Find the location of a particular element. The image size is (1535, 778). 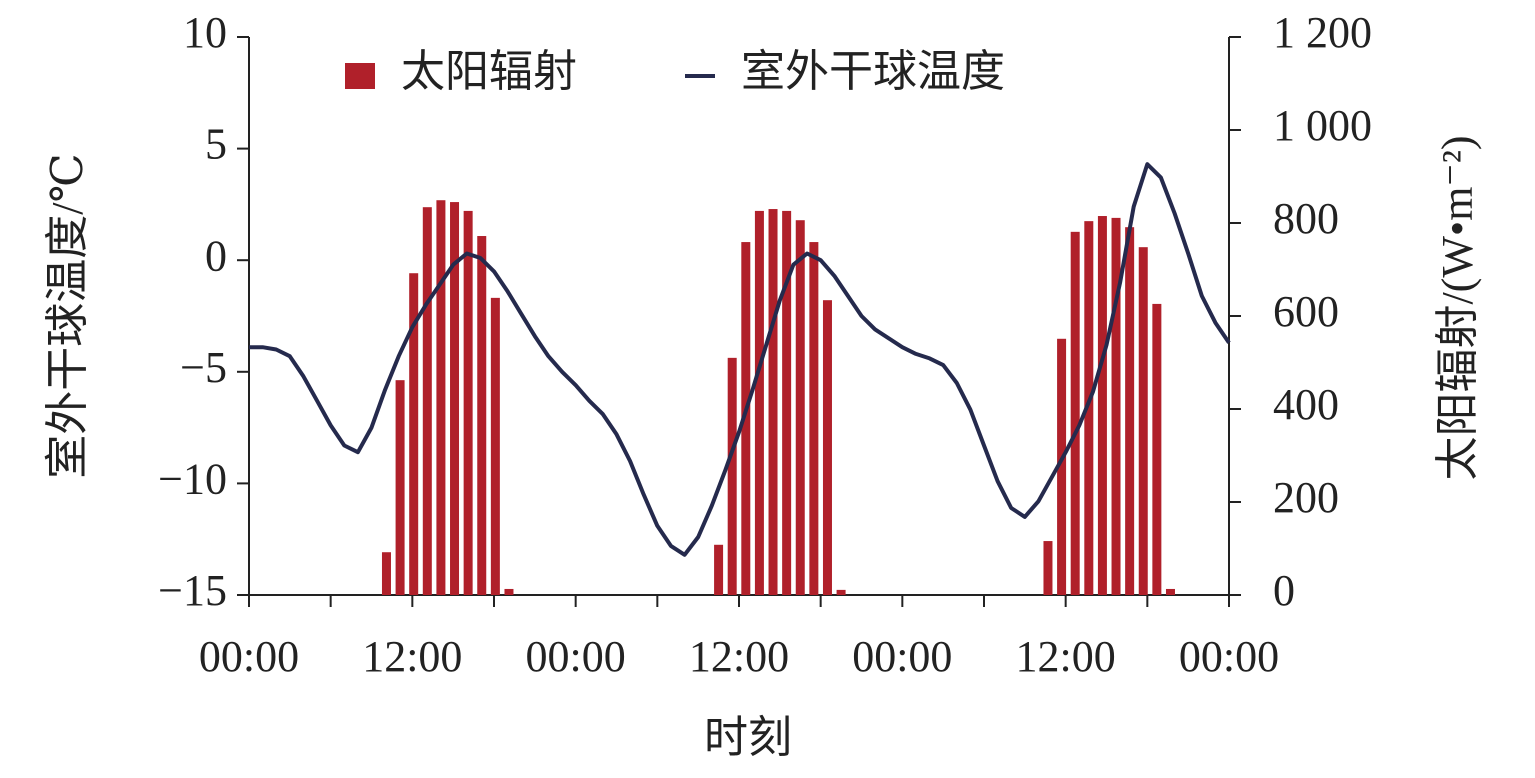

legend-label: 室外干球温度 is located at coordinates (873, 71).